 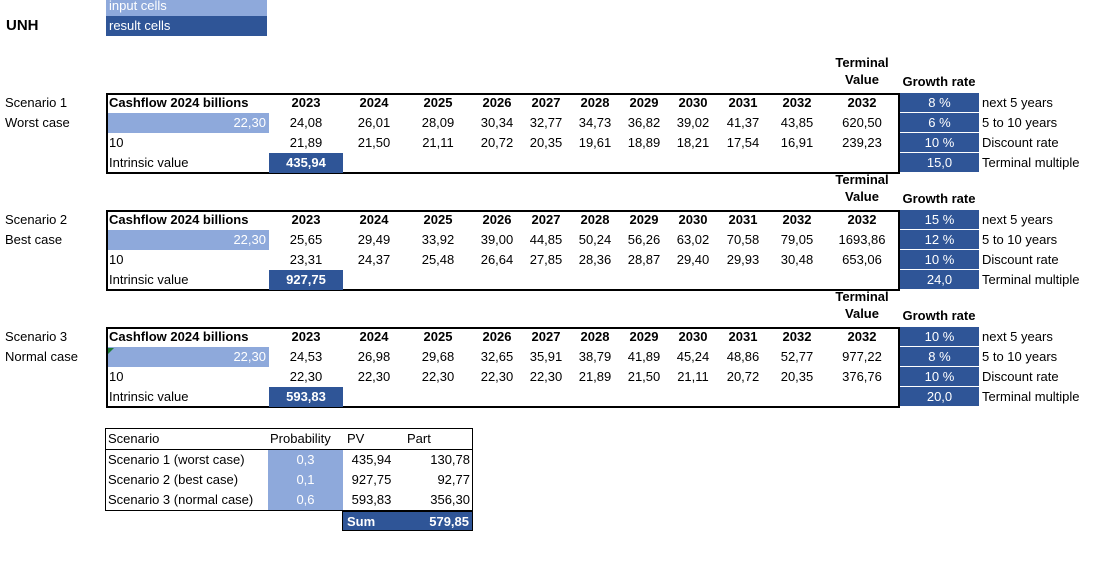 What do you see at coordinates (181, 499) in the screenshot?
I see `summary-scenario-name: Scenario 3 (normal case)` at bounding box center [181, 499].